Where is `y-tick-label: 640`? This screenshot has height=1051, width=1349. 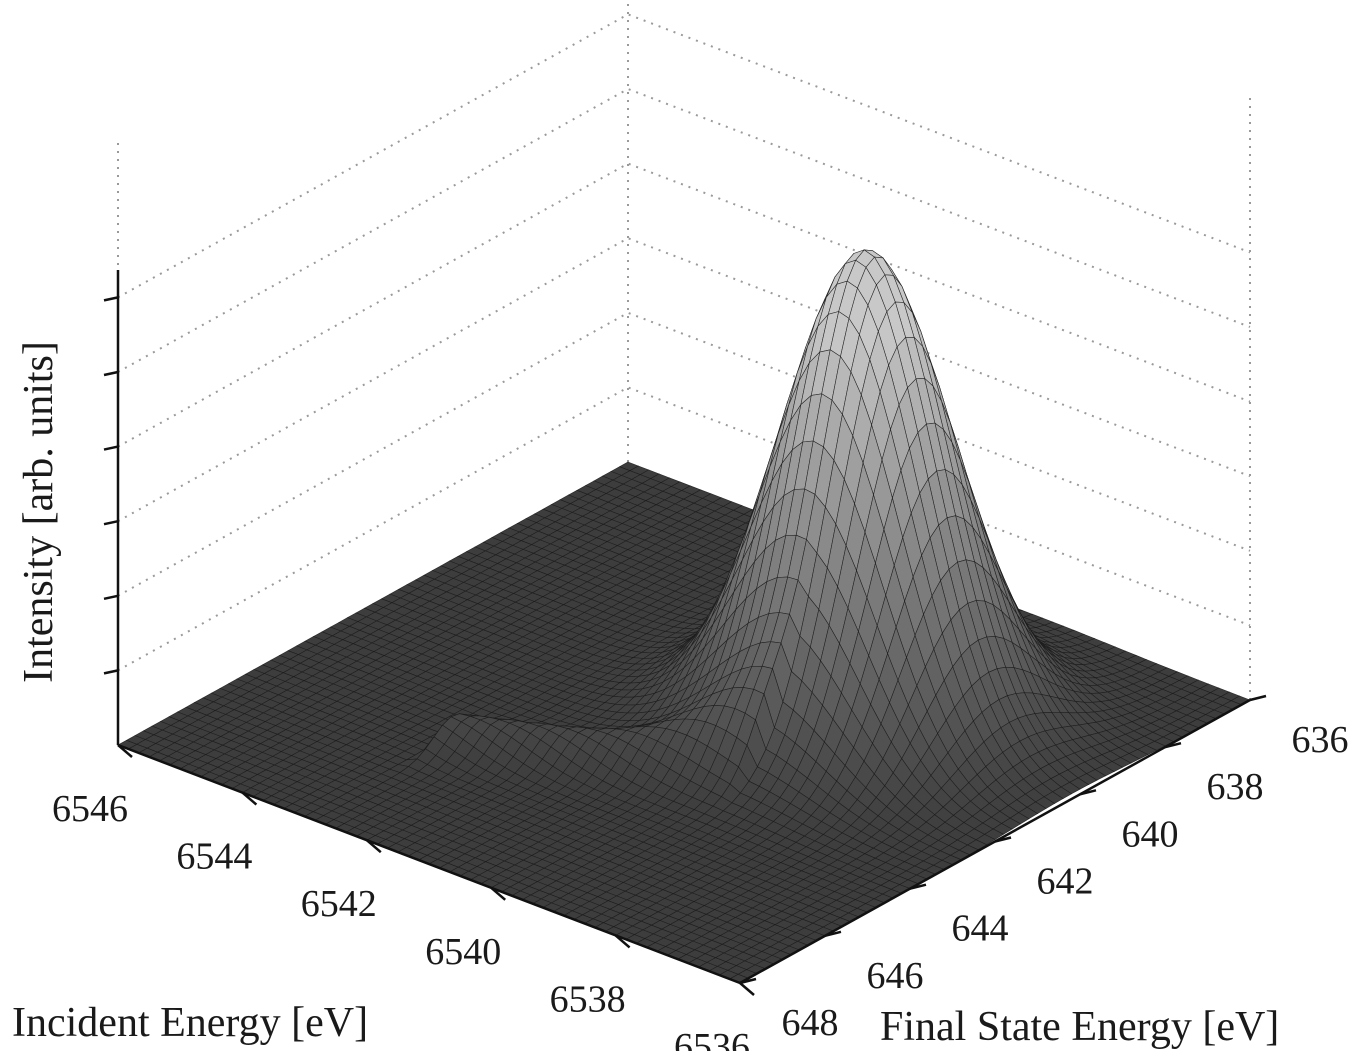
y-tick-label: 640 is located at coordinates (1150, 834).